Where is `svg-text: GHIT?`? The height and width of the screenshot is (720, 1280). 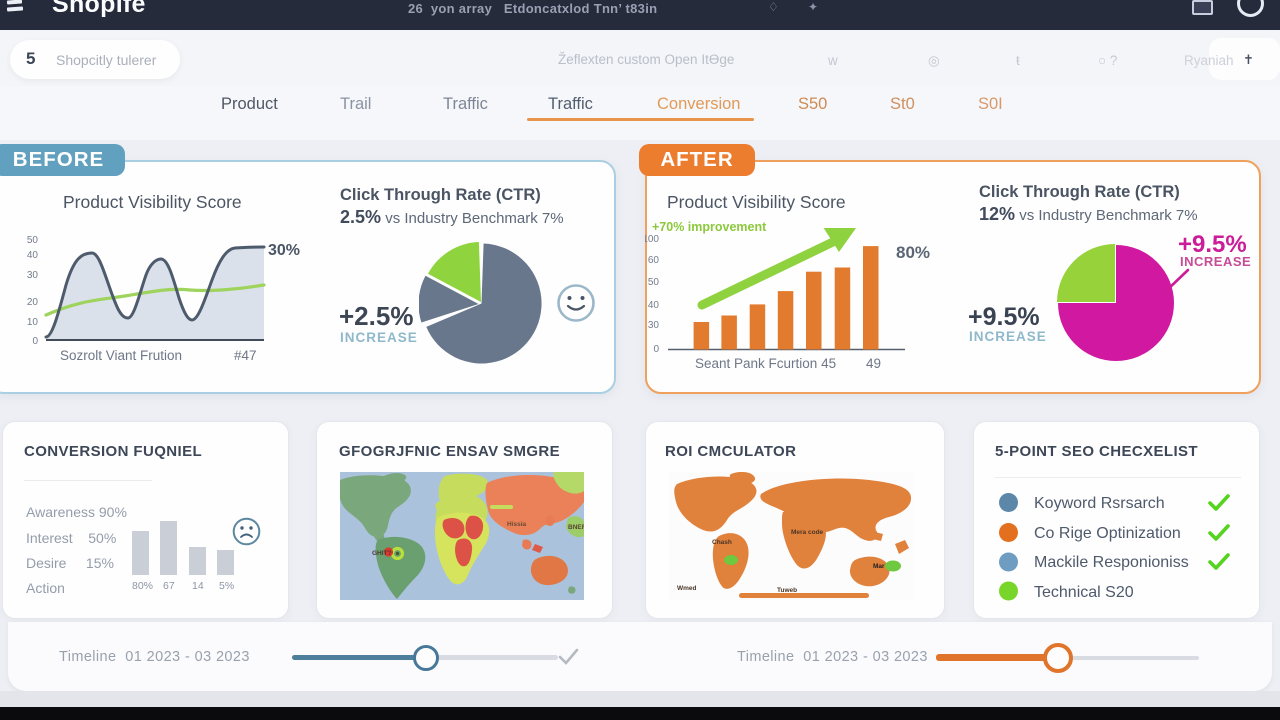 svg-text: GHIT? is located at coordinates (382, 553).